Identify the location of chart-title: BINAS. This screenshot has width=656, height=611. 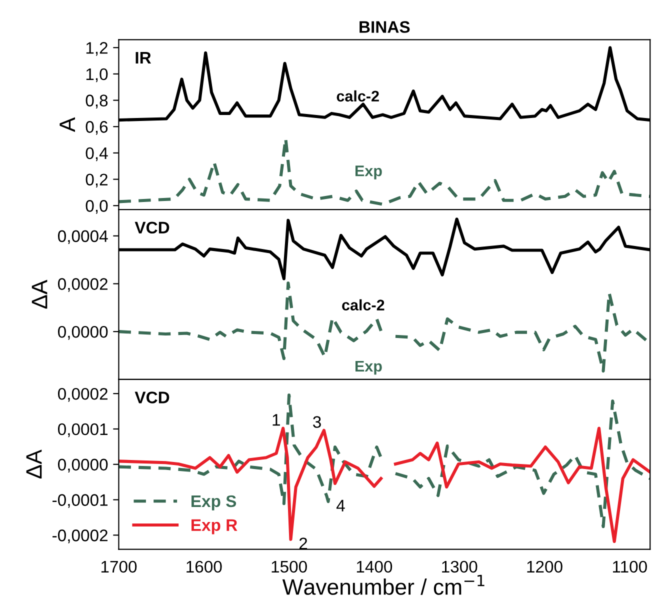
(385, 27).